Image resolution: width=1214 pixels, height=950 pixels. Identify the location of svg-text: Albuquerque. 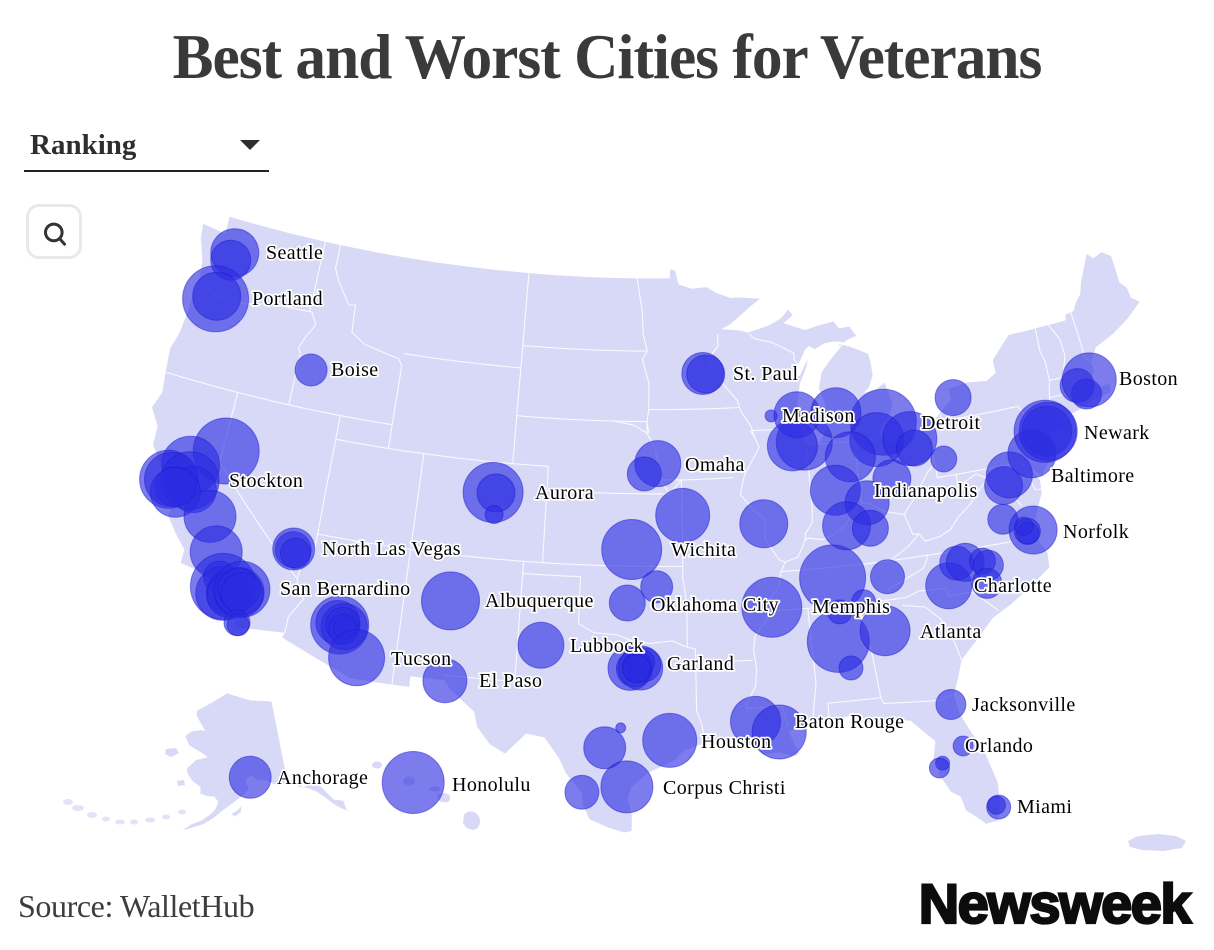
(539, 601).